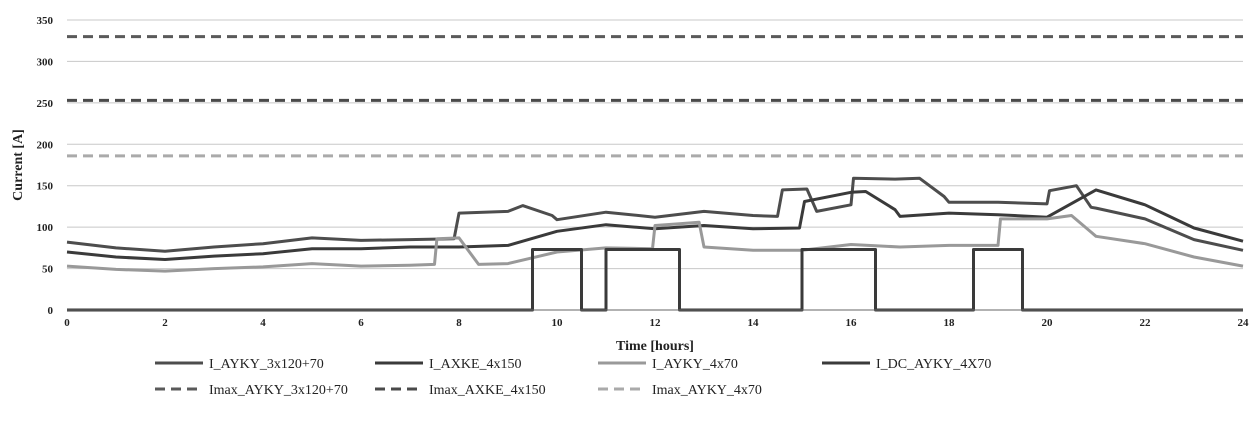  Describe the element at coordinates (45, 21) in the screenshot. I see `y-tick-label: 350` at that location.